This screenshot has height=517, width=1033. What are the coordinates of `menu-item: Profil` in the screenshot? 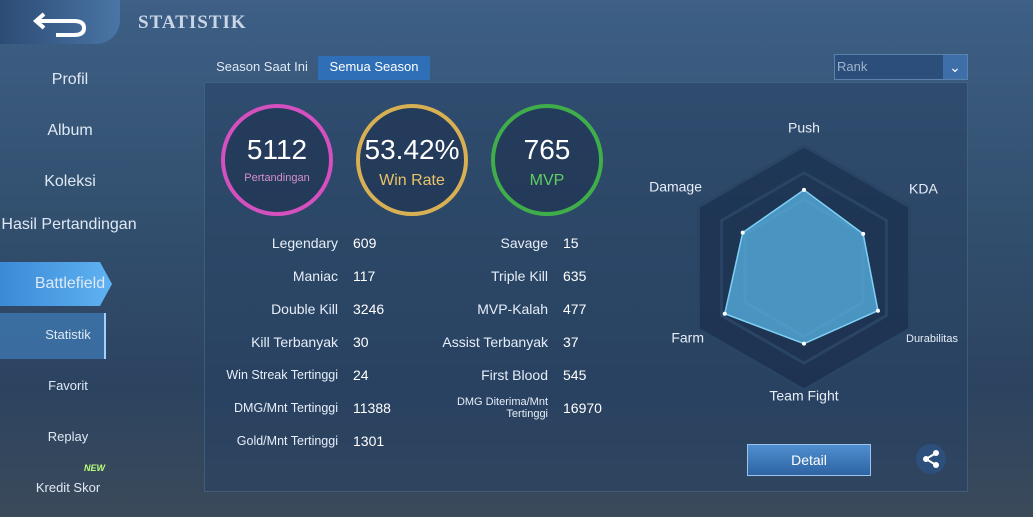 It's located at (70, 79).